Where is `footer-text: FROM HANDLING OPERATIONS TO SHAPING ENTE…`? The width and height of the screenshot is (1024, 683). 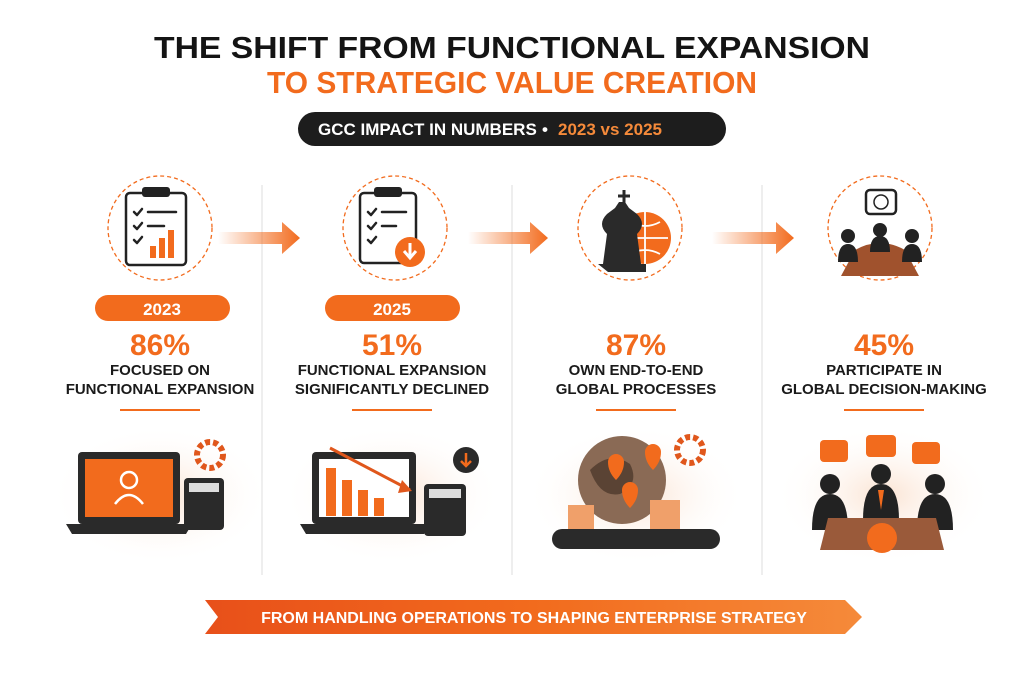 footer-text: FROM HANDLING OPERATIONS TO SHAPING ENTE… is located at coordinates (534, 618).